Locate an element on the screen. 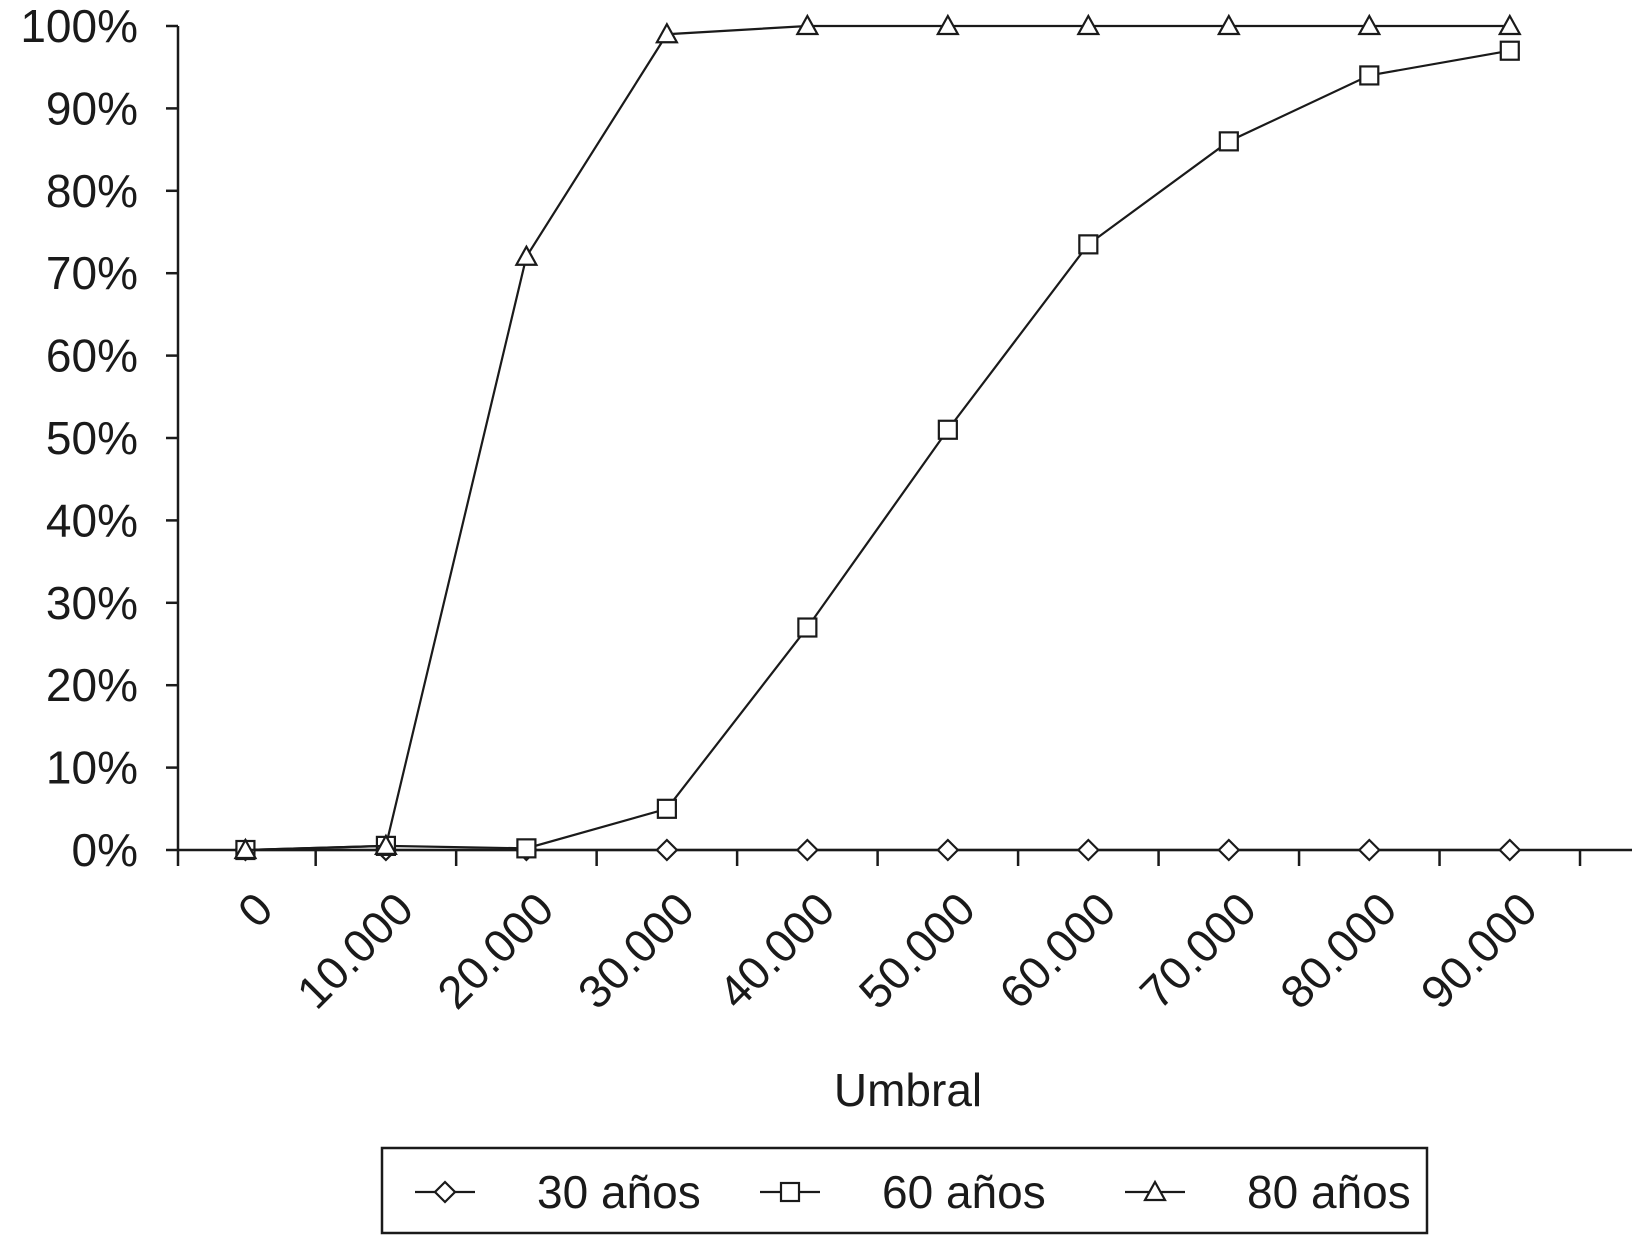 The image size is (1635, 1238). y-tick-label: 20% is located at coordinates (92, 685).